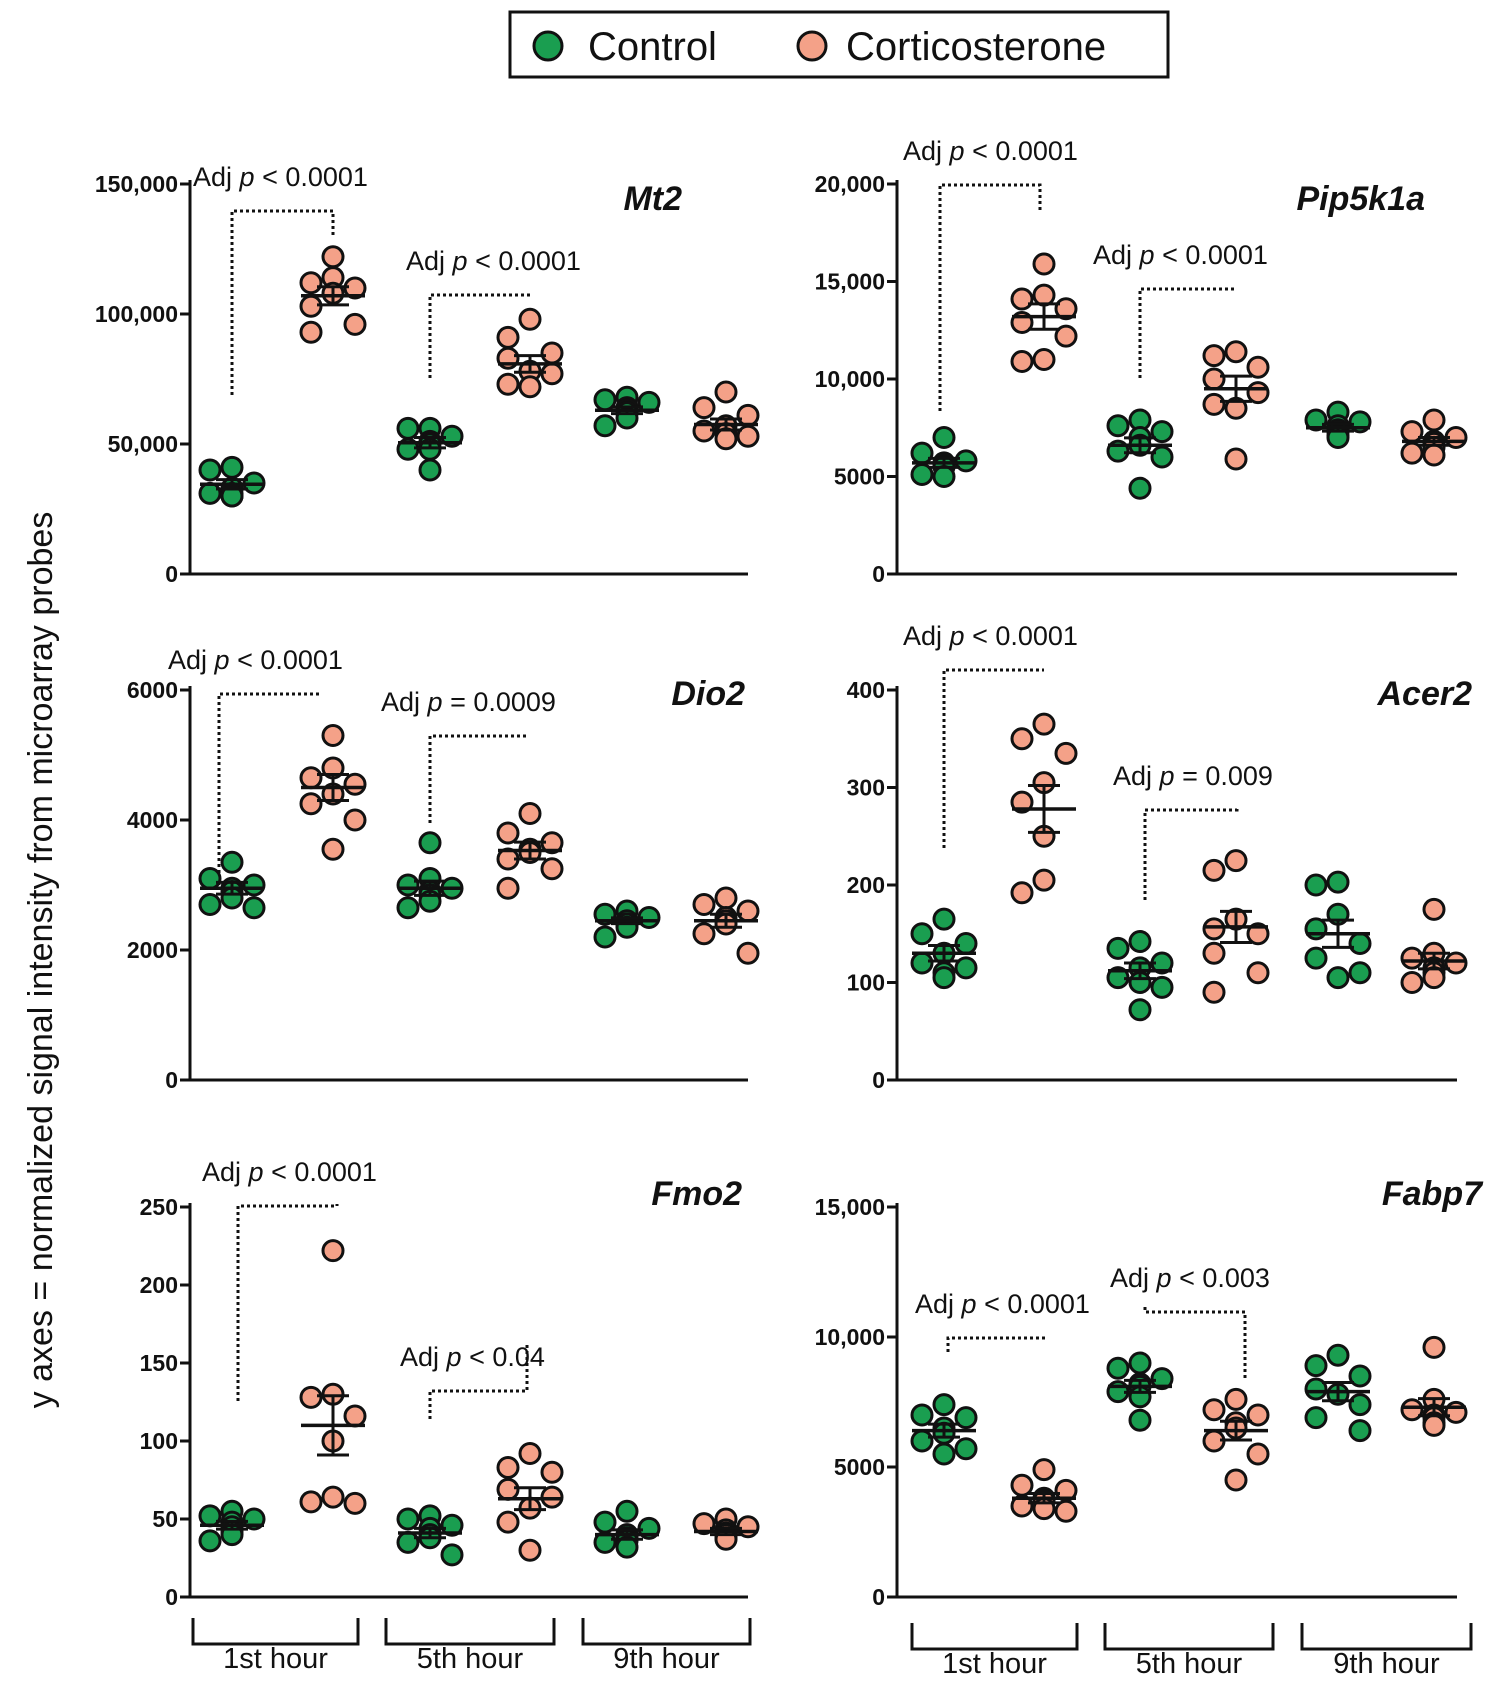 The height and width of the screenshot is (1694, 1500). What do you see at coordinates (1386, 1637) in the screenshot?
I see `group-bracket` at bounding box center [1386, 1637].